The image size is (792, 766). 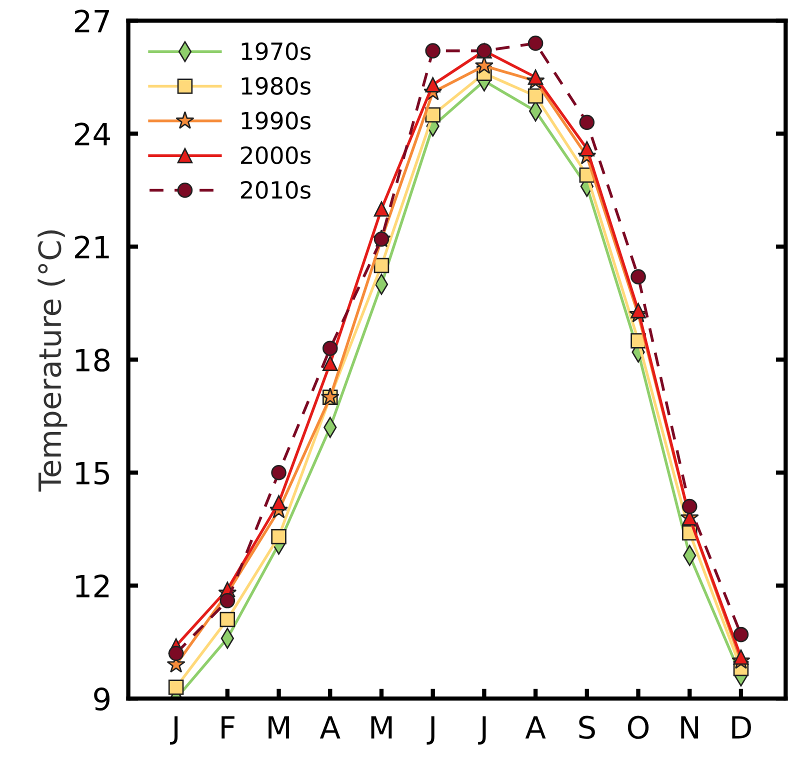 What do you see at coordinates (276, 121) in the screenshot?
I see `legend-label: 1990s` at bounding box center [276, 121].